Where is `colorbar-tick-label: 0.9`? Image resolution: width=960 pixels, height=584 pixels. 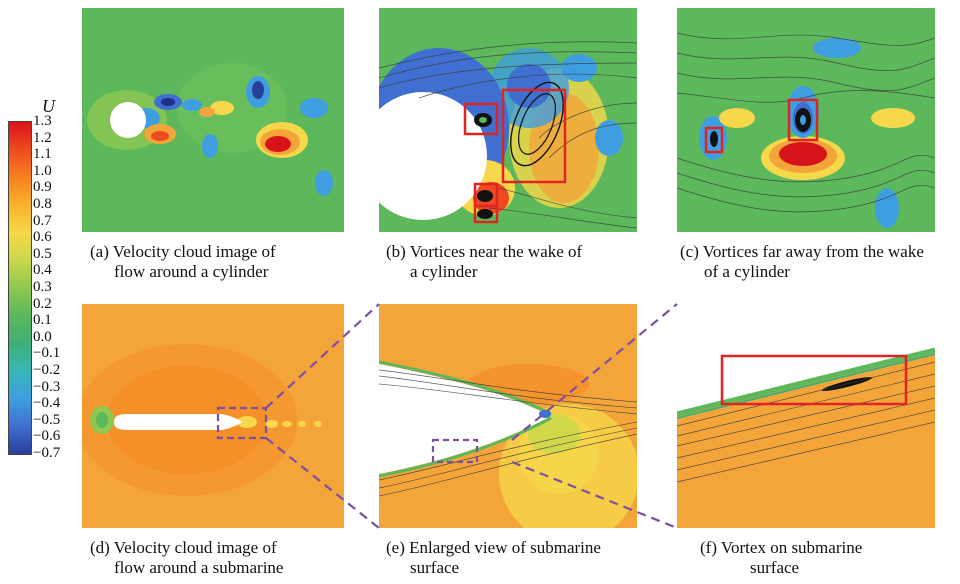 colorbar-tick-label: 0.9 is located at coordinates (42, 187).